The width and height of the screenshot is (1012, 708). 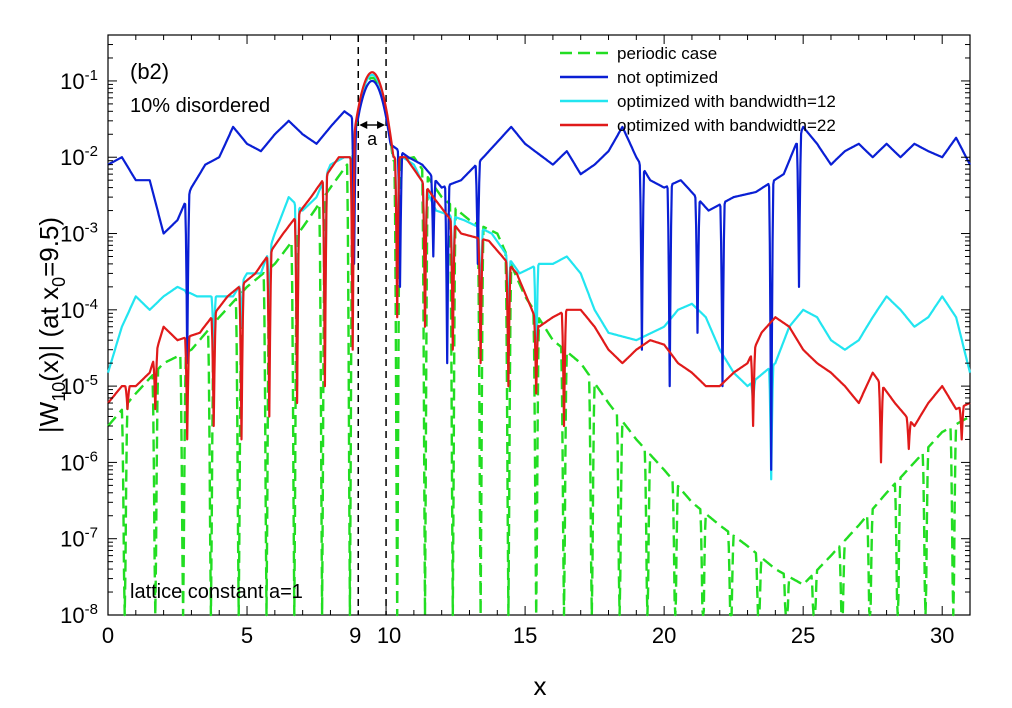 What do you see at coordinates (525, 635) in the screenshot?
I see `x-tick-label-15: 15` at bounding box center [525, 635].